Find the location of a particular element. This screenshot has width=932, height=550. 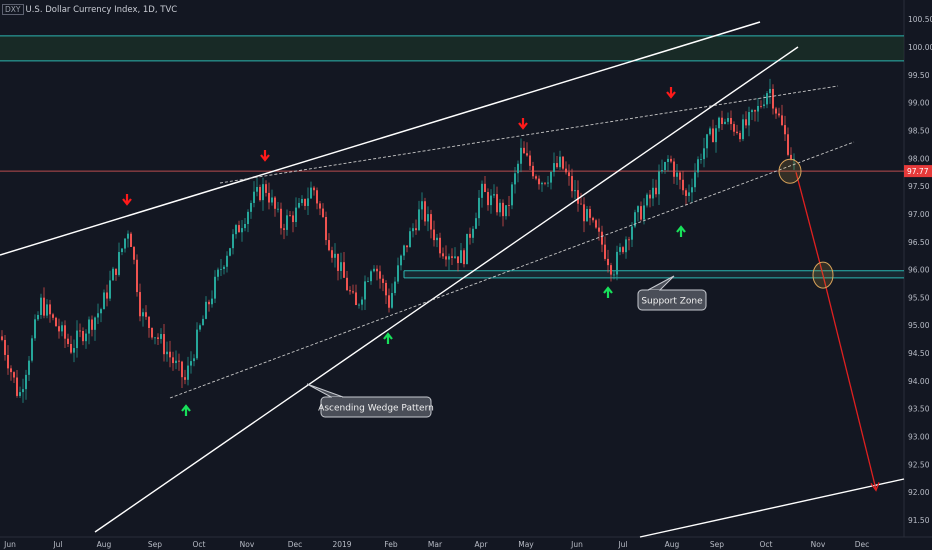

upper-zone-fill is located at coordinates (452, 48).